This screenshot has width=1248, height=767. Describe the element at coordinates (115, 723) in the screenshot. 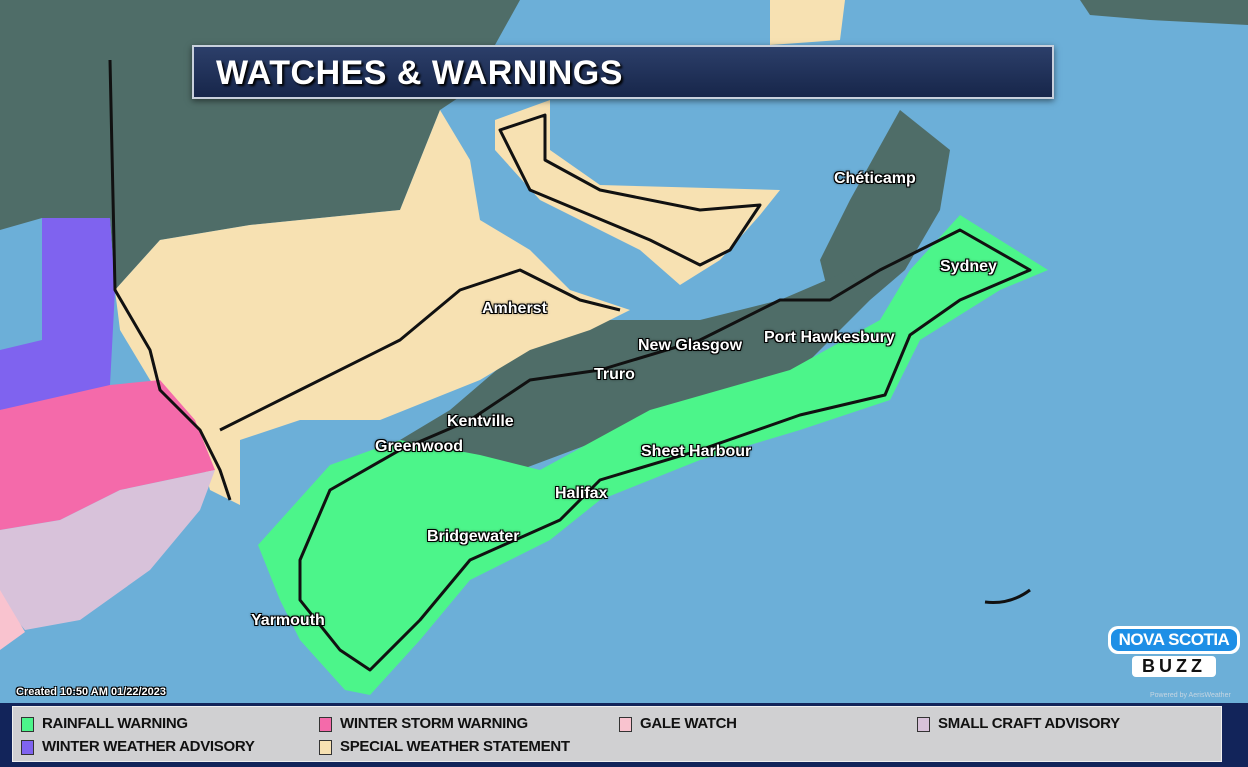

I see `legend-label: RAINFALL WARNING` at that location.